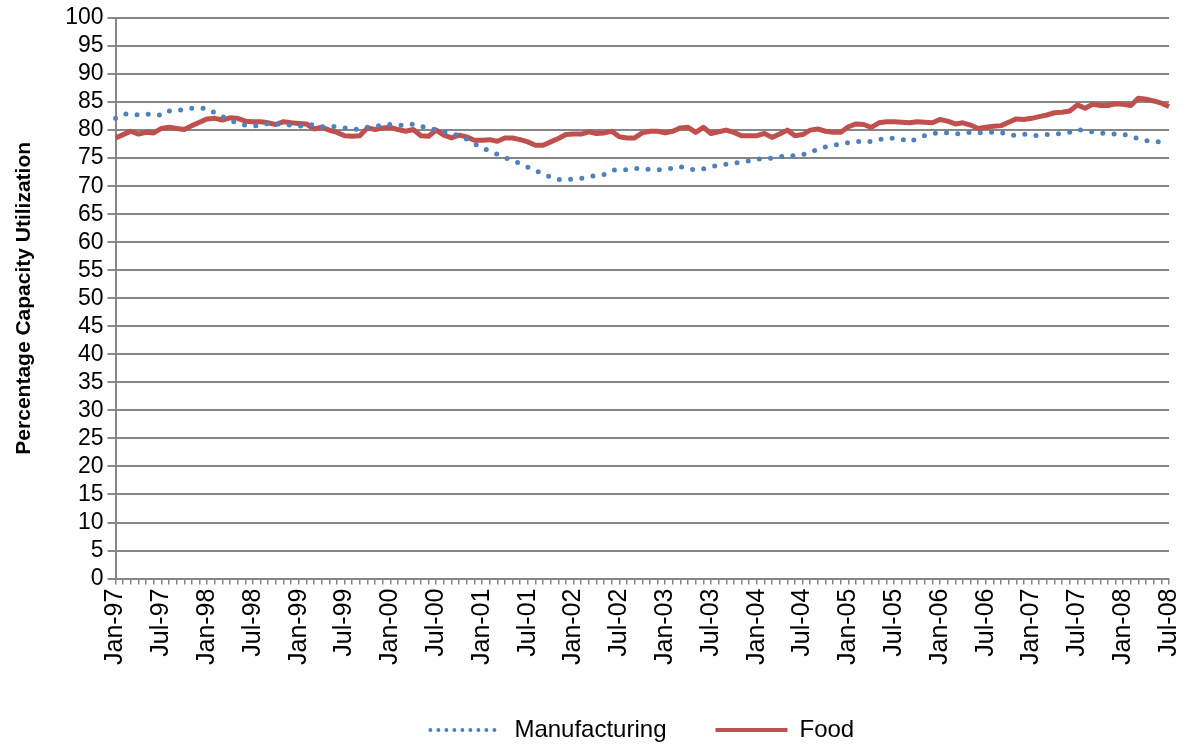 This screenshot has height=744, width=1203. Describe the element at coordinates (663, 627) in the screenshot. I see `x-tick-label: Jan-03` at that location.